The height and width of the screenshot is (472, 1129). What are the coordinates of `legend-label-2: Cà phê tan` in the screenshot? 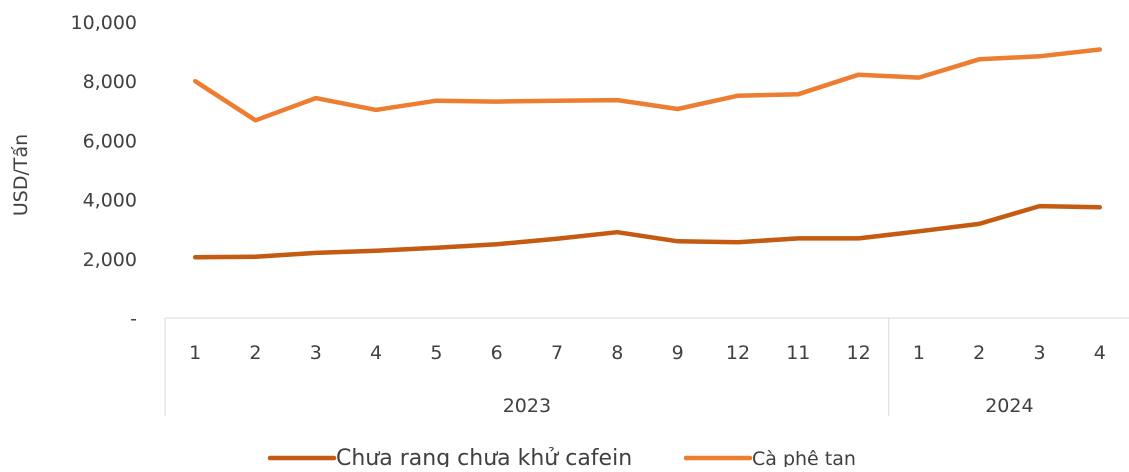 It's located at (804, 457).